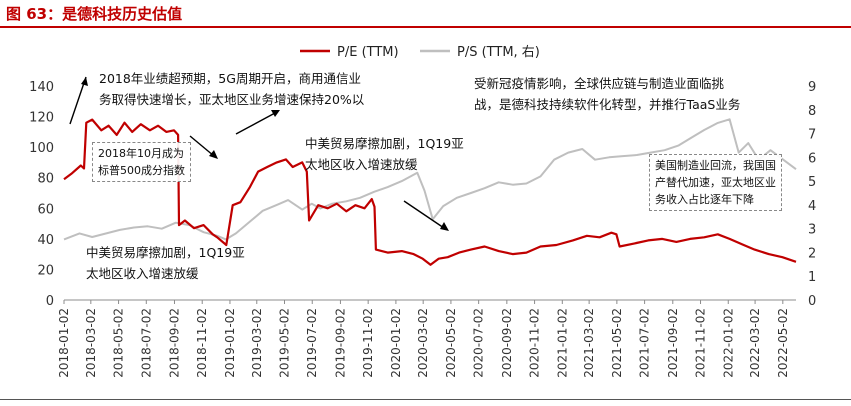 This screenshot has height=406, width=851. I want to click on left-y-tick-label: 60, so click(45, 209).